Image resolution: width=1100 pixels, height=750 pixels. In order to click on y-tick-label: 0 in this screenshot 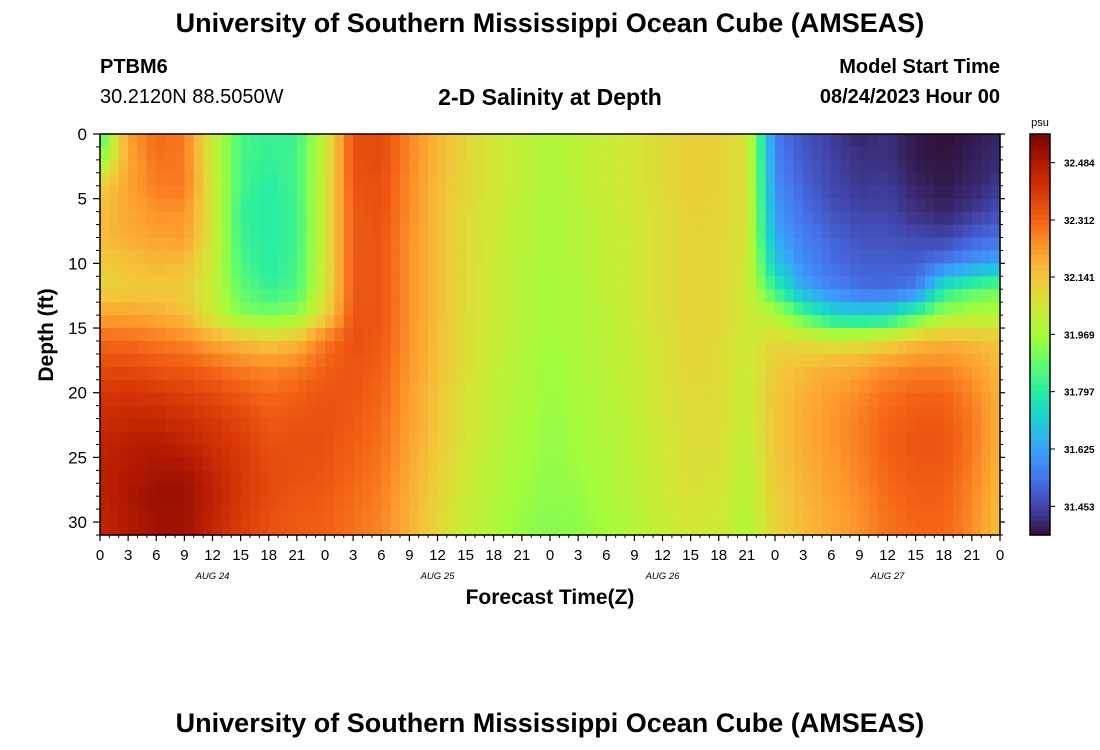, I will do `click(82, 134)`.